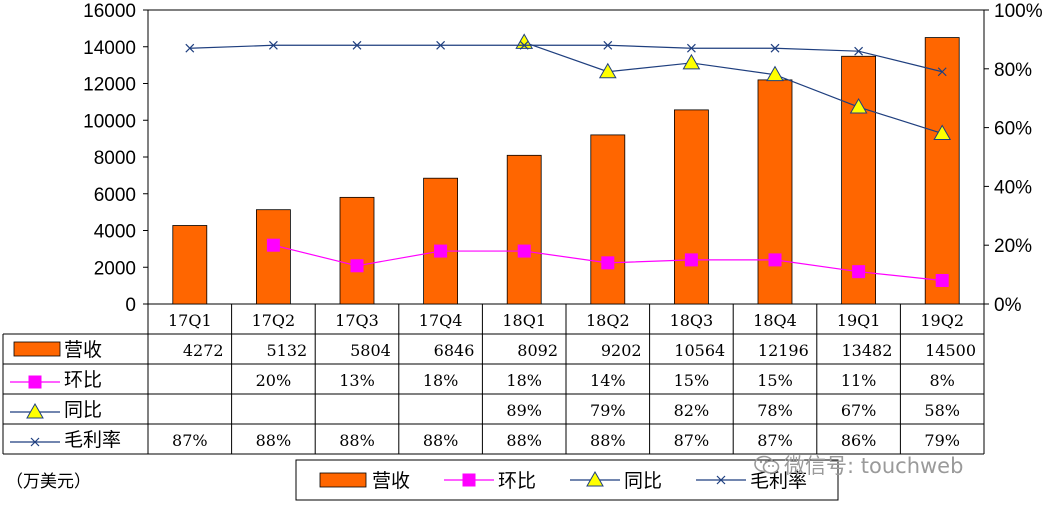 The image size is (1047, 510). Describe the element at coordinates (942, 380) in the screenshot. I see `data-label: 8%` at that location.